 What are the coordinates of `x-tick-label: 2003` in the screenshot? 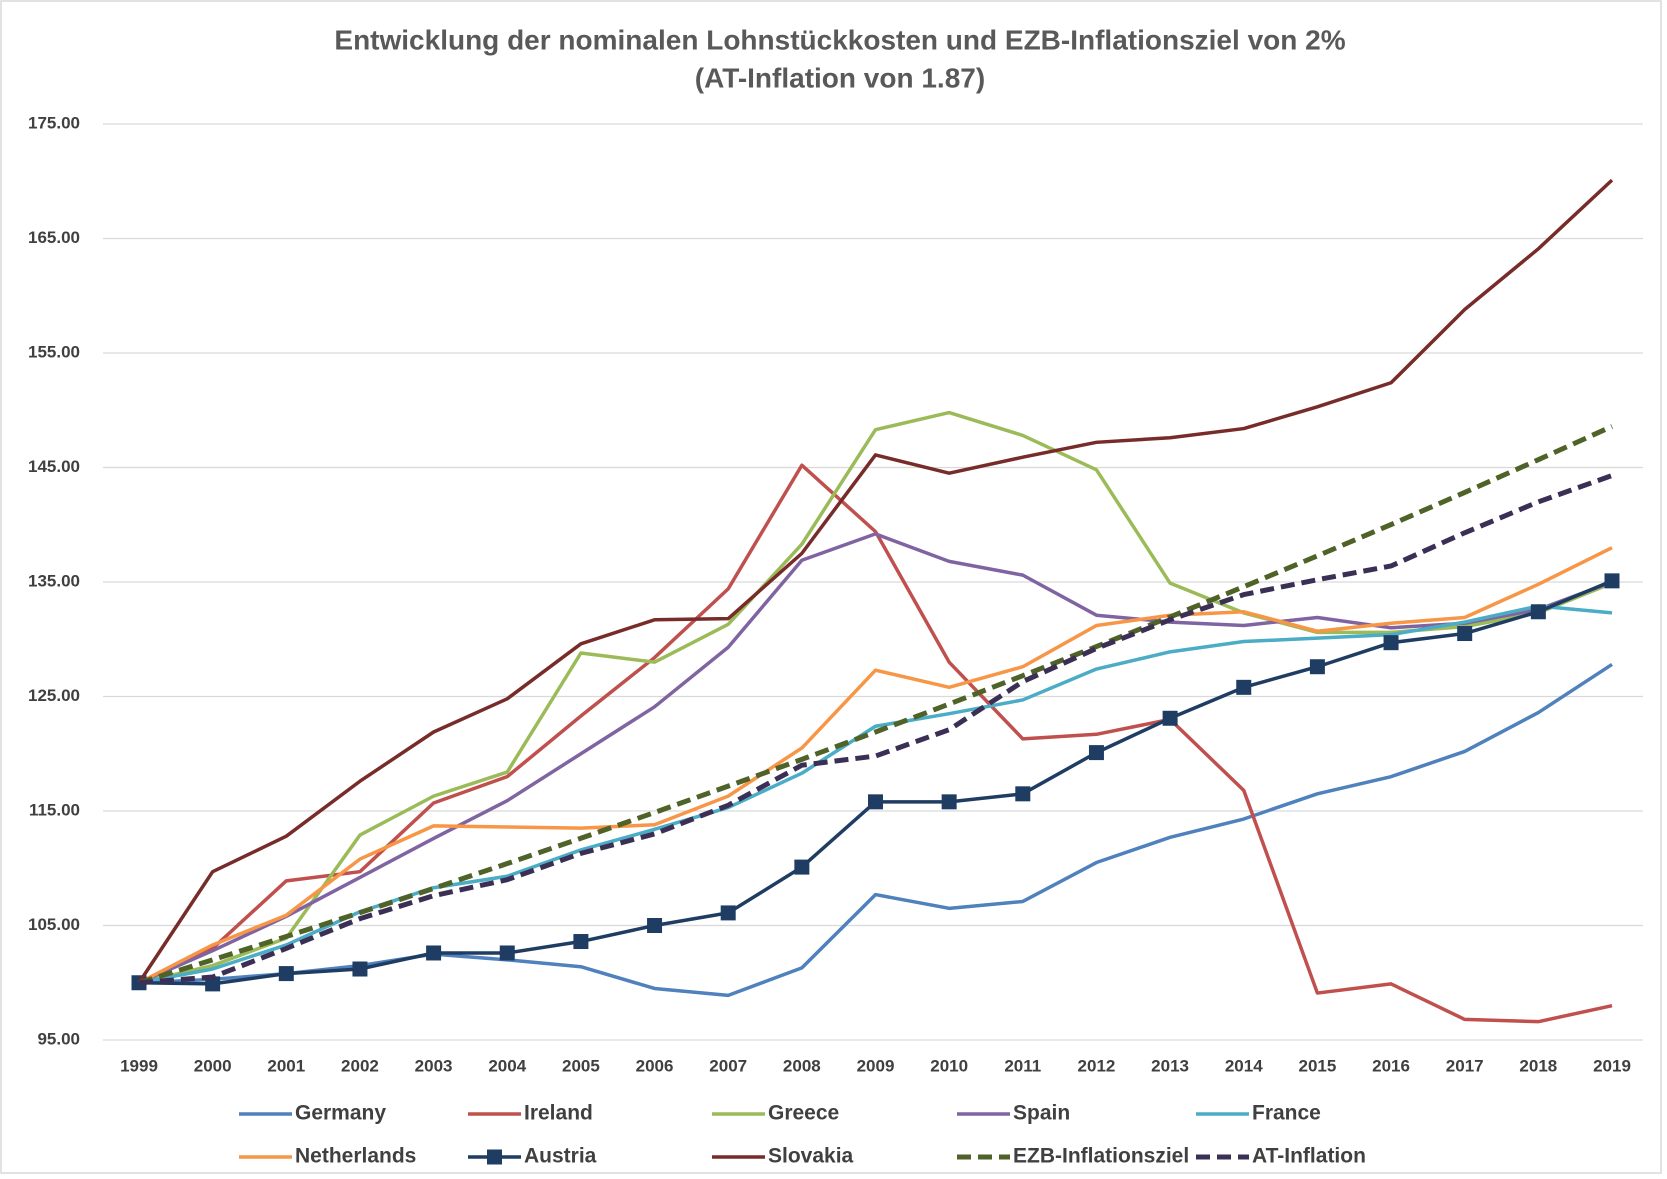 It's located at (434, 1065).